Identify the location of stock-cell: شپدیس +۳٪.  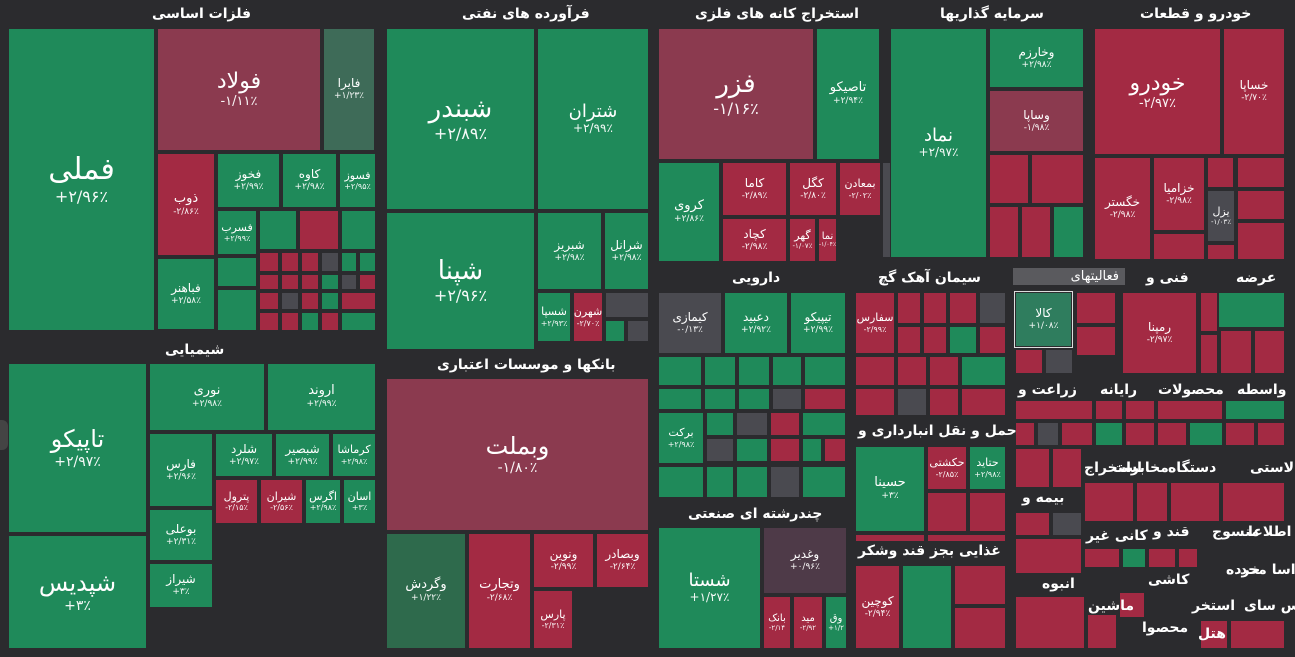
(77, 592).